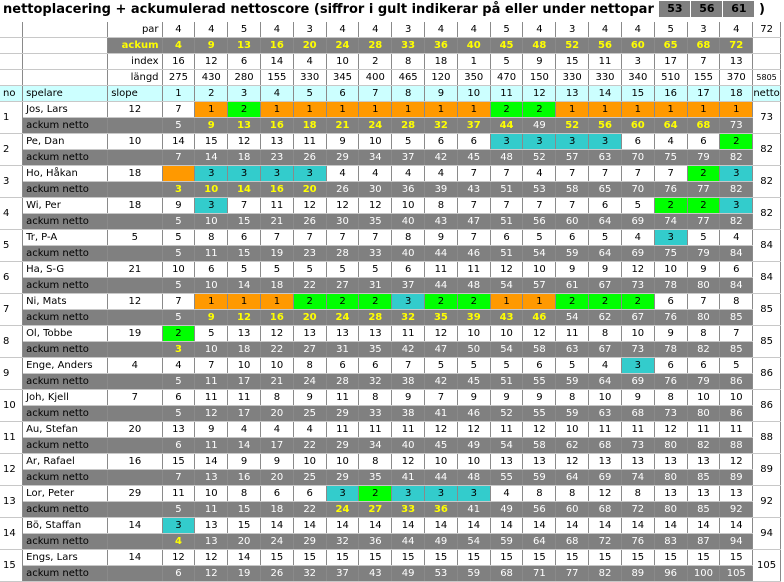 The width and height of the screenshot is (784, 582). Describe the element at coordinates (638, 317) in the screenshot. I see `ackum-netto-hole-15: 67` at that location.